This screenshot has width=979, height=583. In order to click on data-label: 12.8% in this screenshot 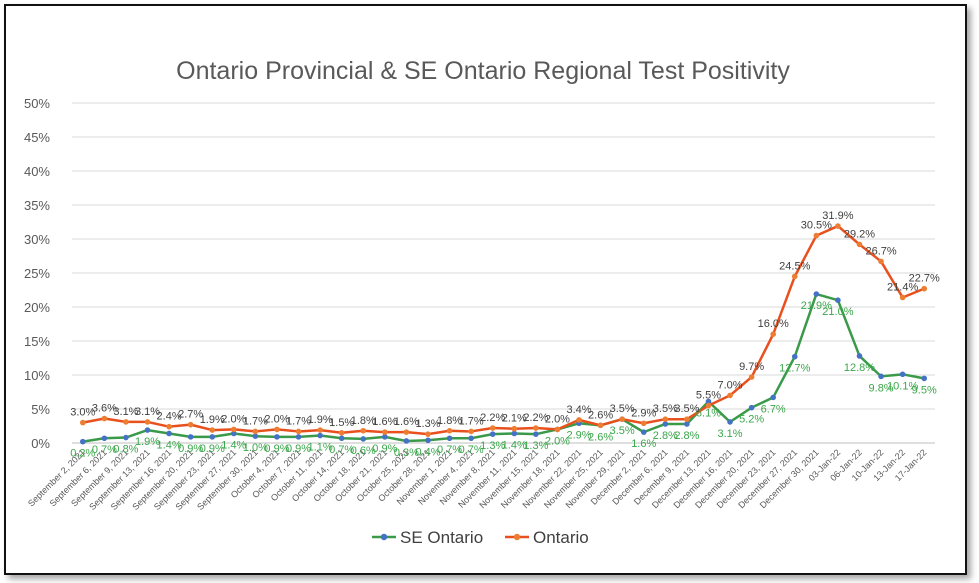, I will do `click(859, 368)`.